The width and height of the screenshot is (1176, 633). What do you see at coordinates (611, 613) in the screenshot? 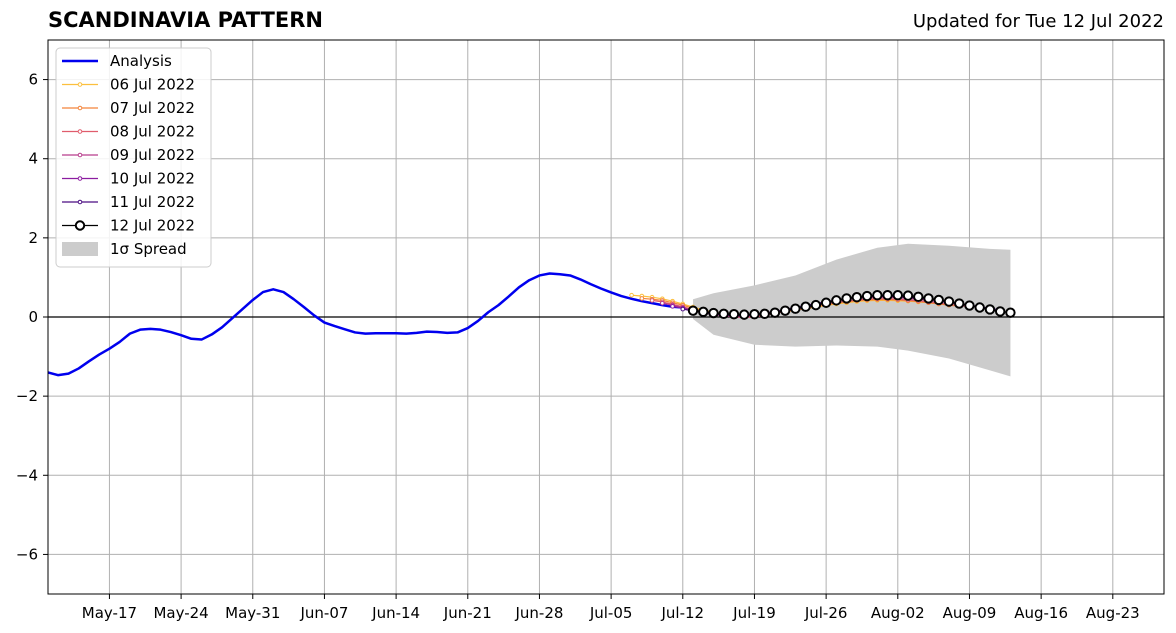
I see `x-tick-label: Jul-05` at bounding box center [611, 613].